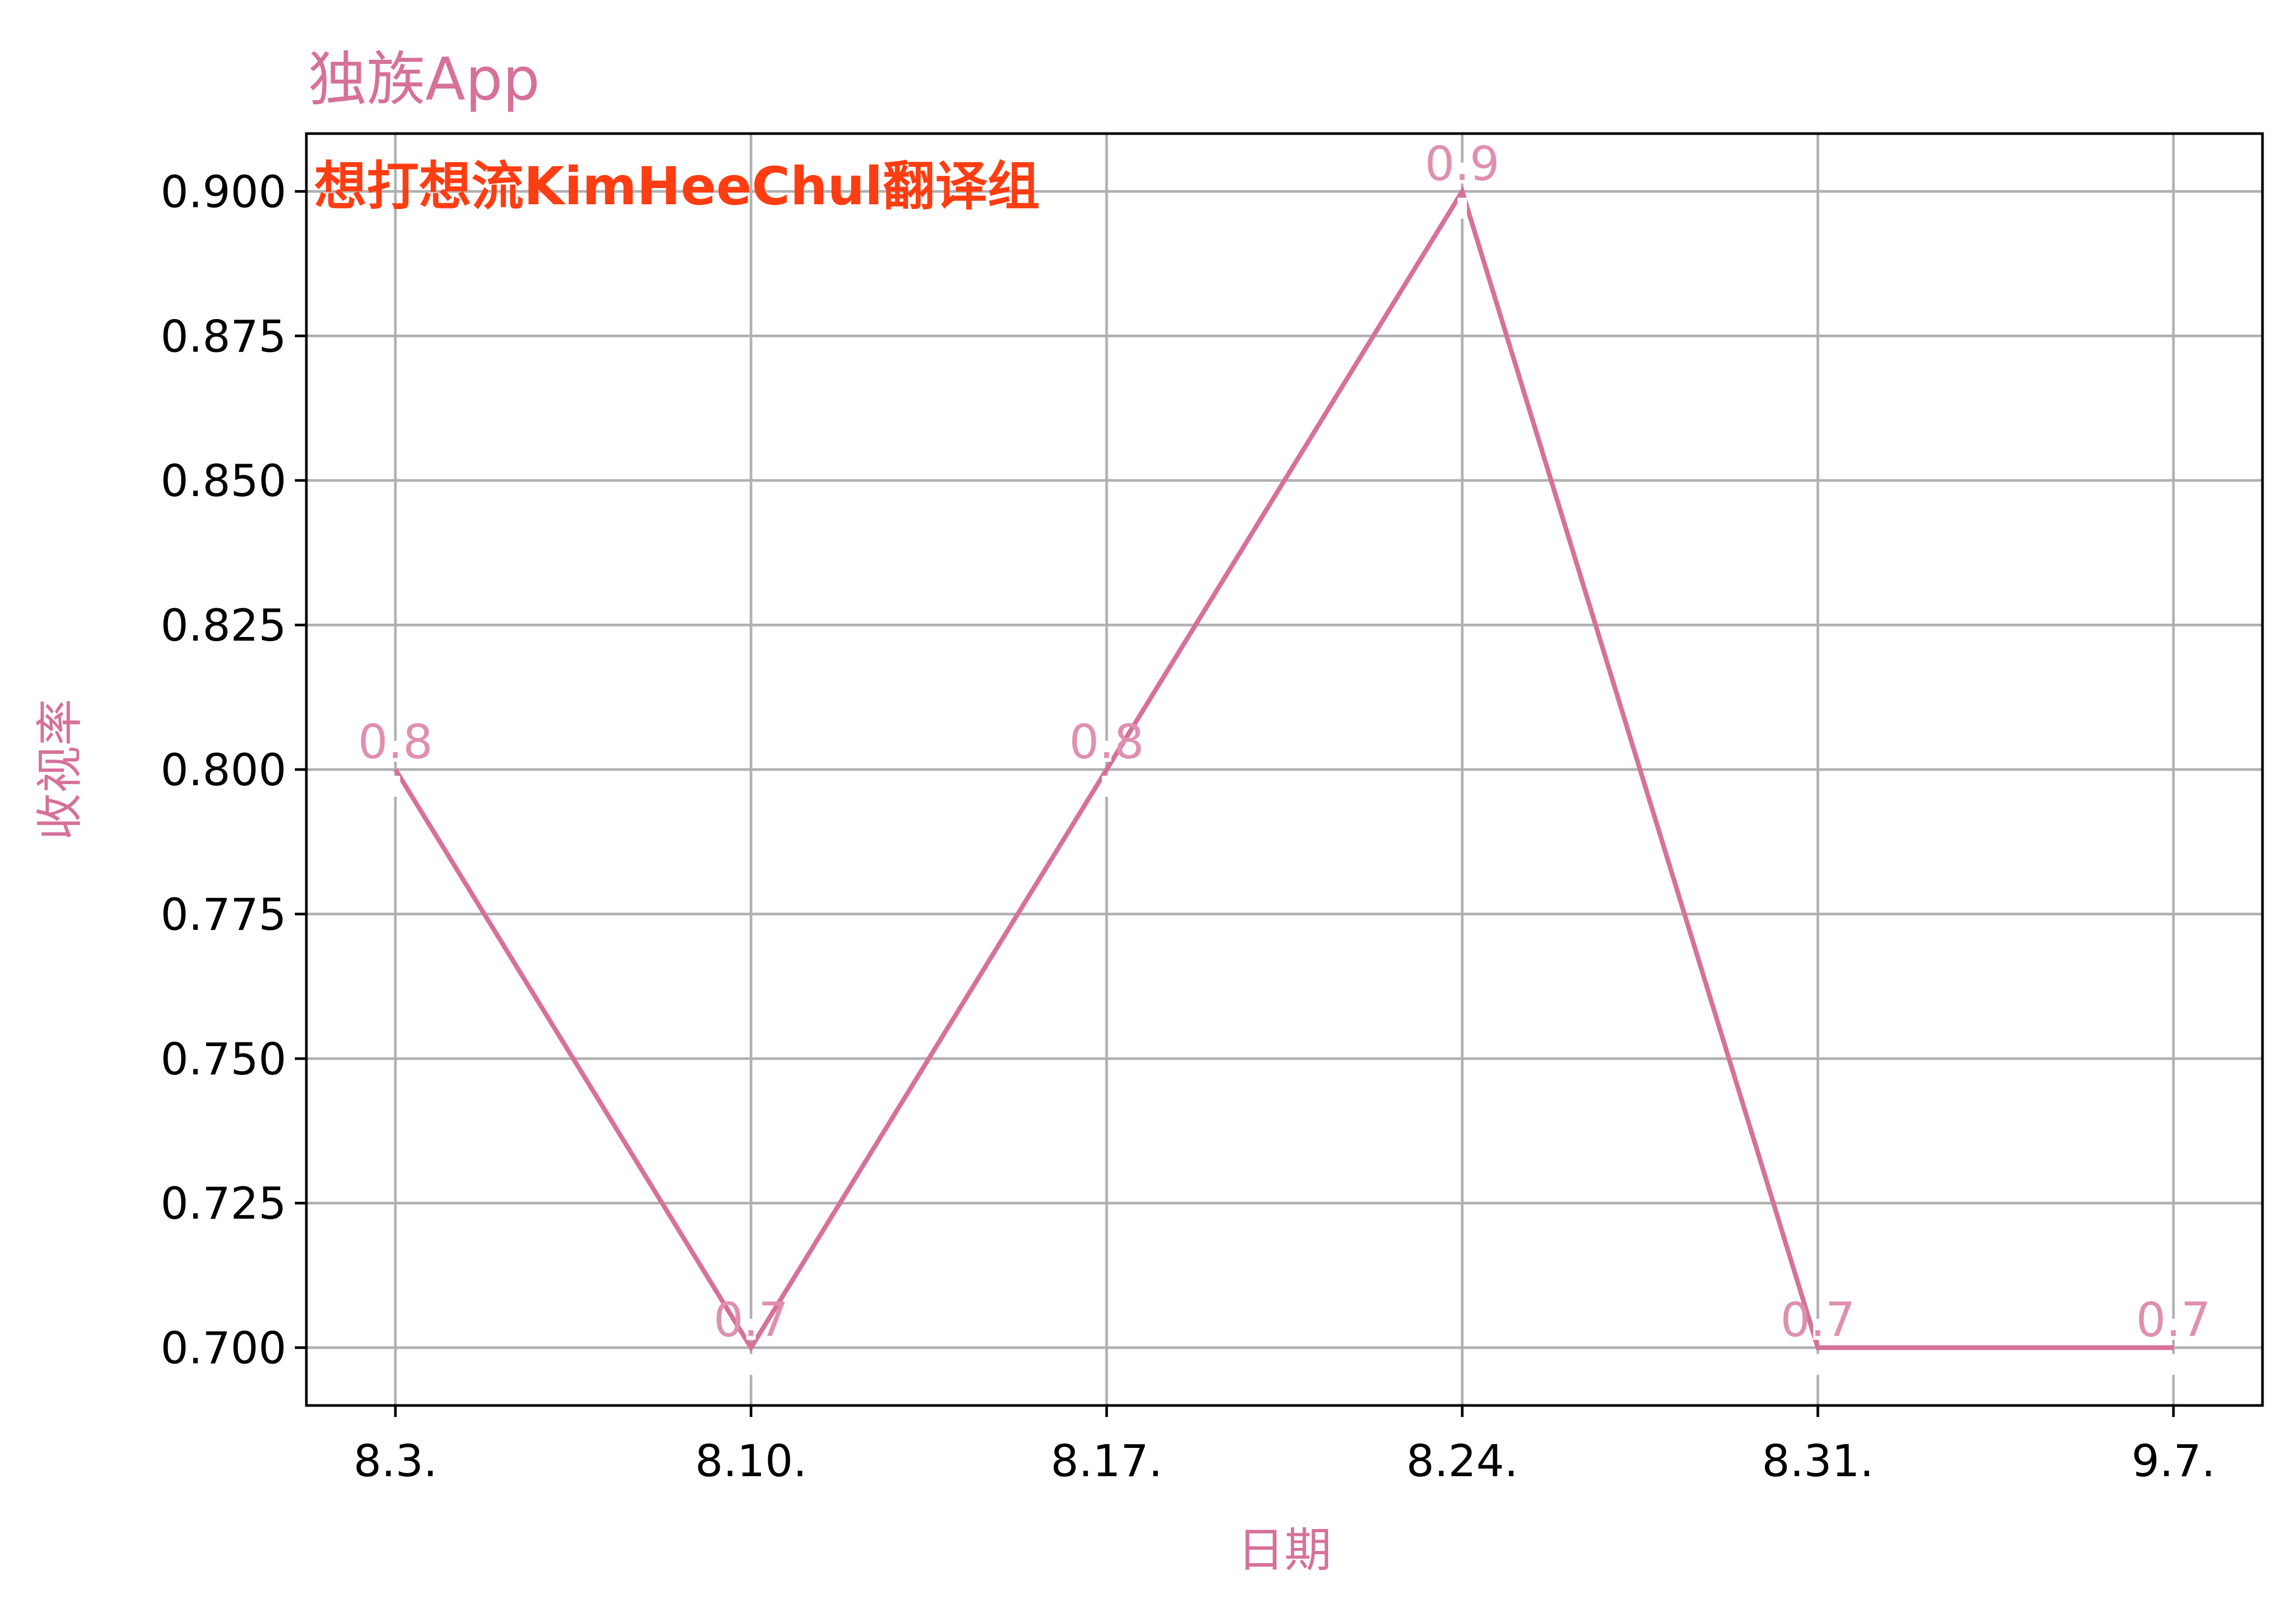 This screenshot has width=2296, height=1615. I want to click on y-tick-label: 0.775, so click(224, 914).